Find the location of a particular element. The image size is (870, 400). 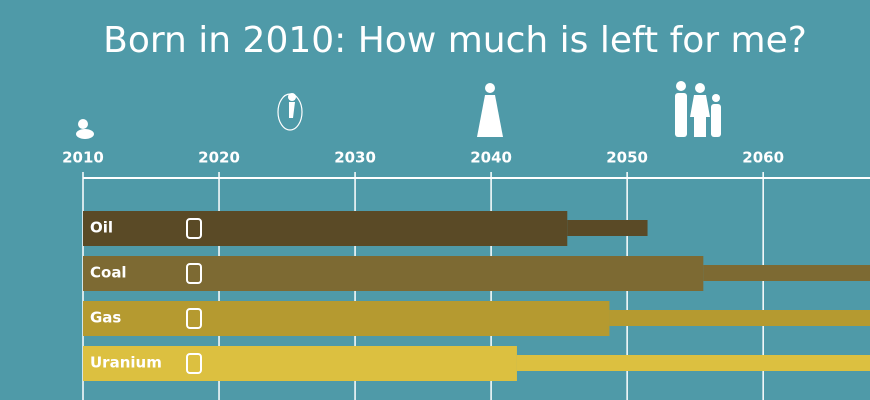

x-tick-label: 2020 is located at coordinates (219, 158).